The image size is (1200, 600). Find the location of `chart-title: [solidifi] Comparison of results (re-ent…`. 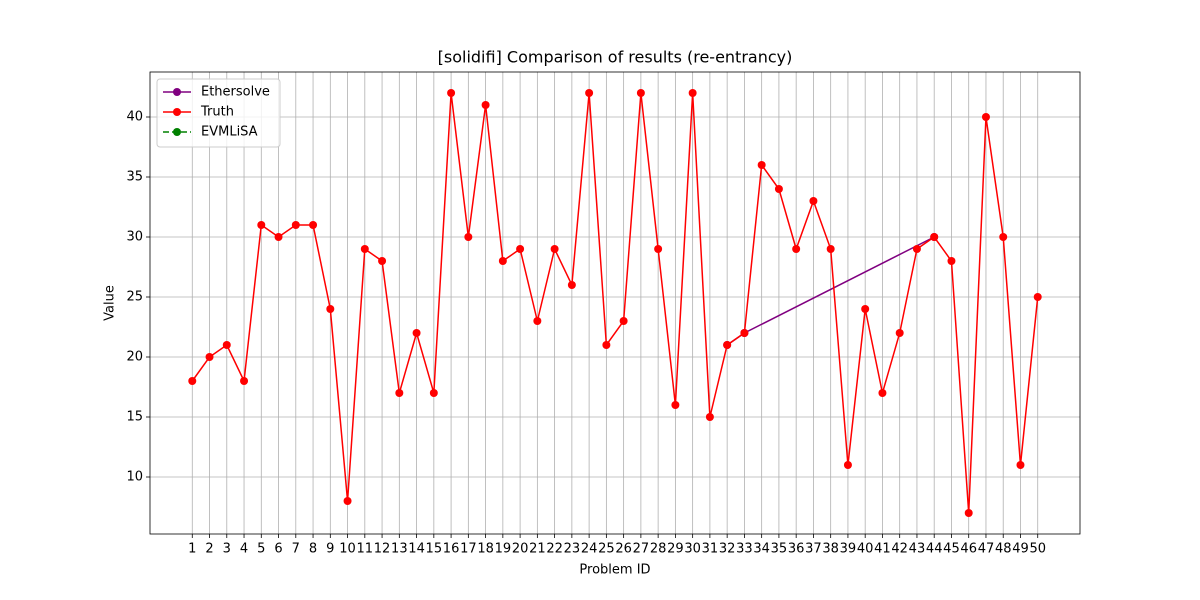

chart-title: [solidifi] Comparison of results (re-ent… is located at coordinates (615, 57).